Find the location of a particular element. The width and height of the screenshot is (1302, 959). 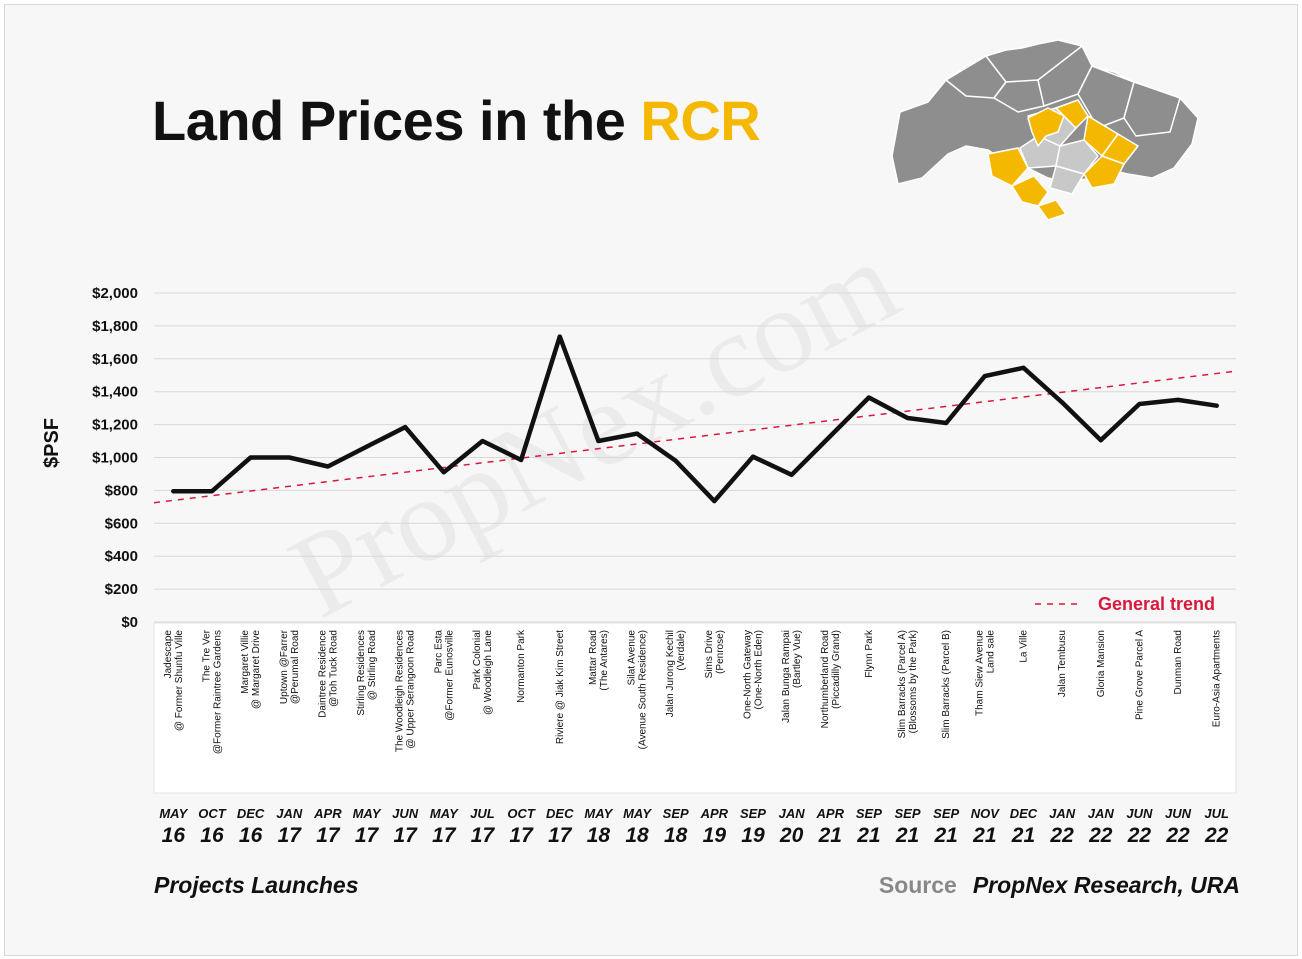

month-label: NOV is located at coordinates (986, 813).